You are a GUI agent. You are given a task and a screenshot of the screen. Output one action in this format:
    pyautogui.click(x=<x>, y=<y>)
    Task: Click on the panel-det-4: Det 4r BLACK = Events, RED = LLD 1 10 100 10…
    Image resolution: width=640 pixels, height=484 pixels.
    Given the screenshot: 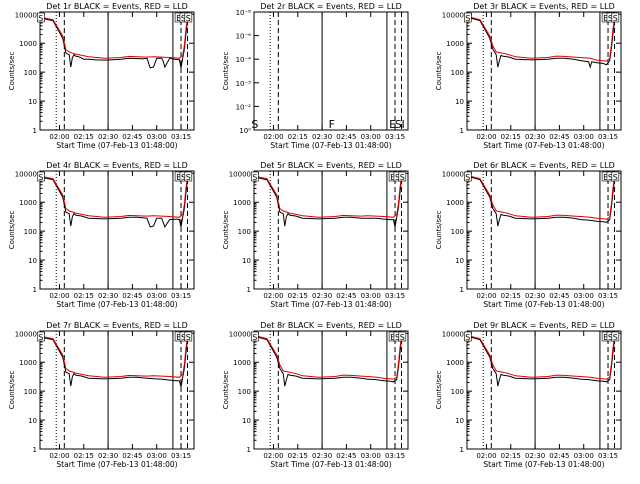 What is the action you would take?
    pyautogui.click(x=101, y=235)
    